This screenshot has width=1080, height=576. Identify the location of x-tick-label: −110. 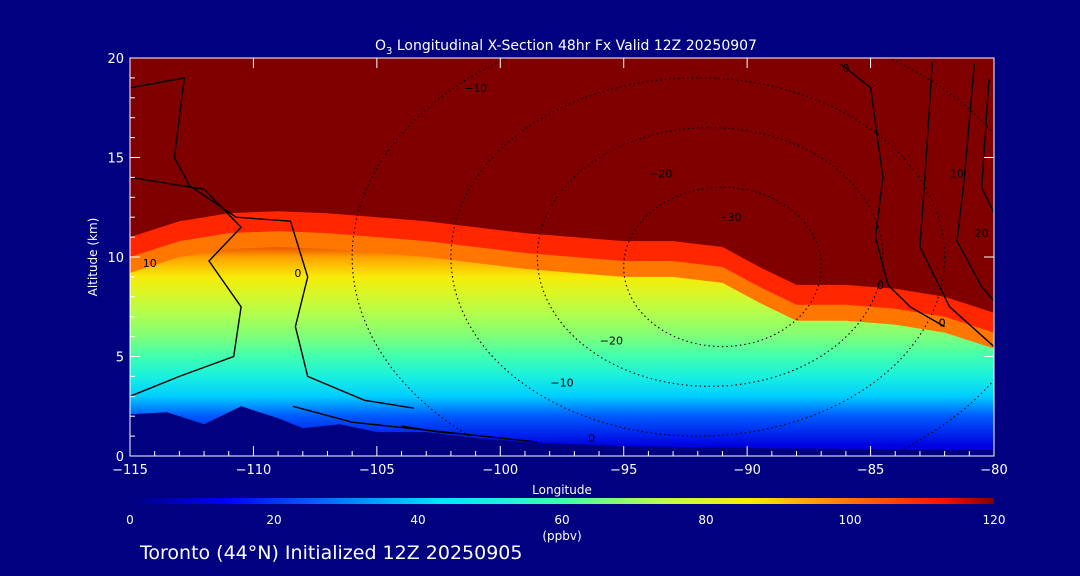
(254, 470).